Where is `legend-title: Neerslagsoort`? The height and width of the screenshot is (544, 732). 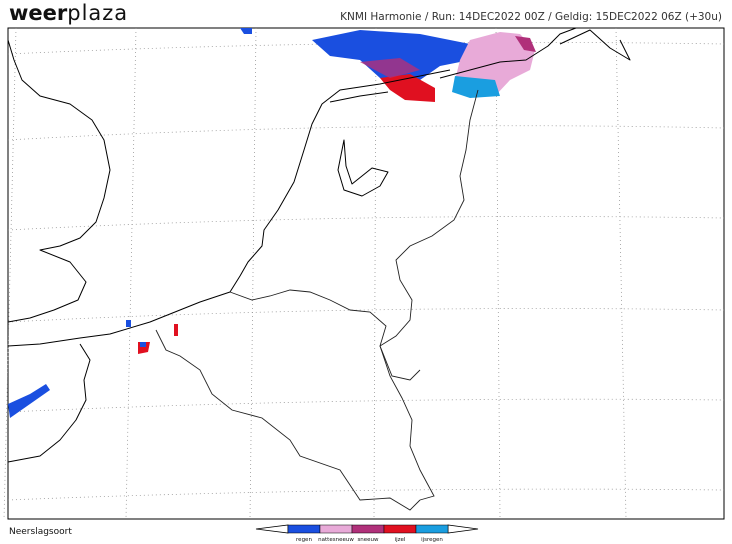
legend-title: Neerslagsoort is located at coordinates (40, 532).